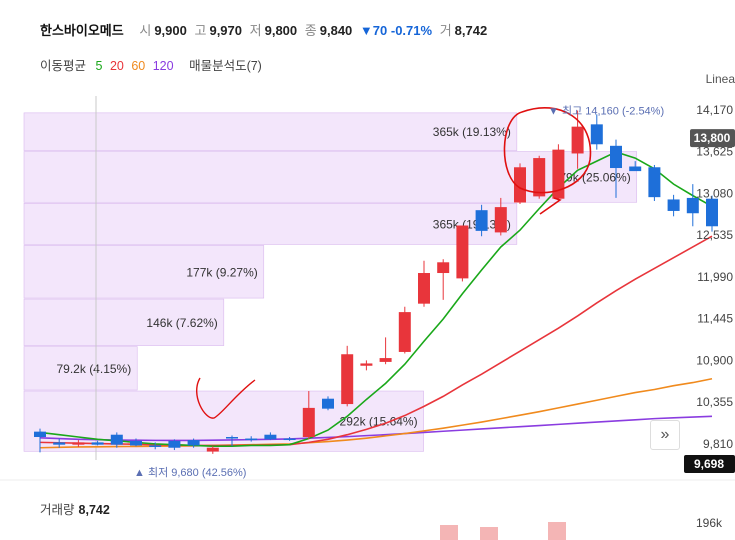 This screenshot has height=540, width=735. I want to click on volume-panel-title: 거래량, so click(57, 510).